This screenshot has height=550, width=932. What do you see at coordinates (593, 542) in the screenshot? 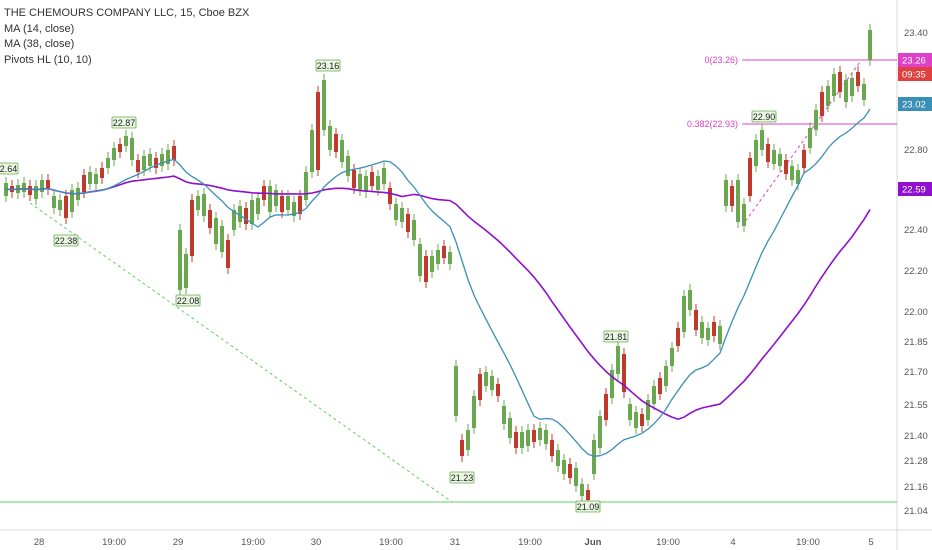
I see `x-tick-label: Jun` at bounding box center [593, 542].